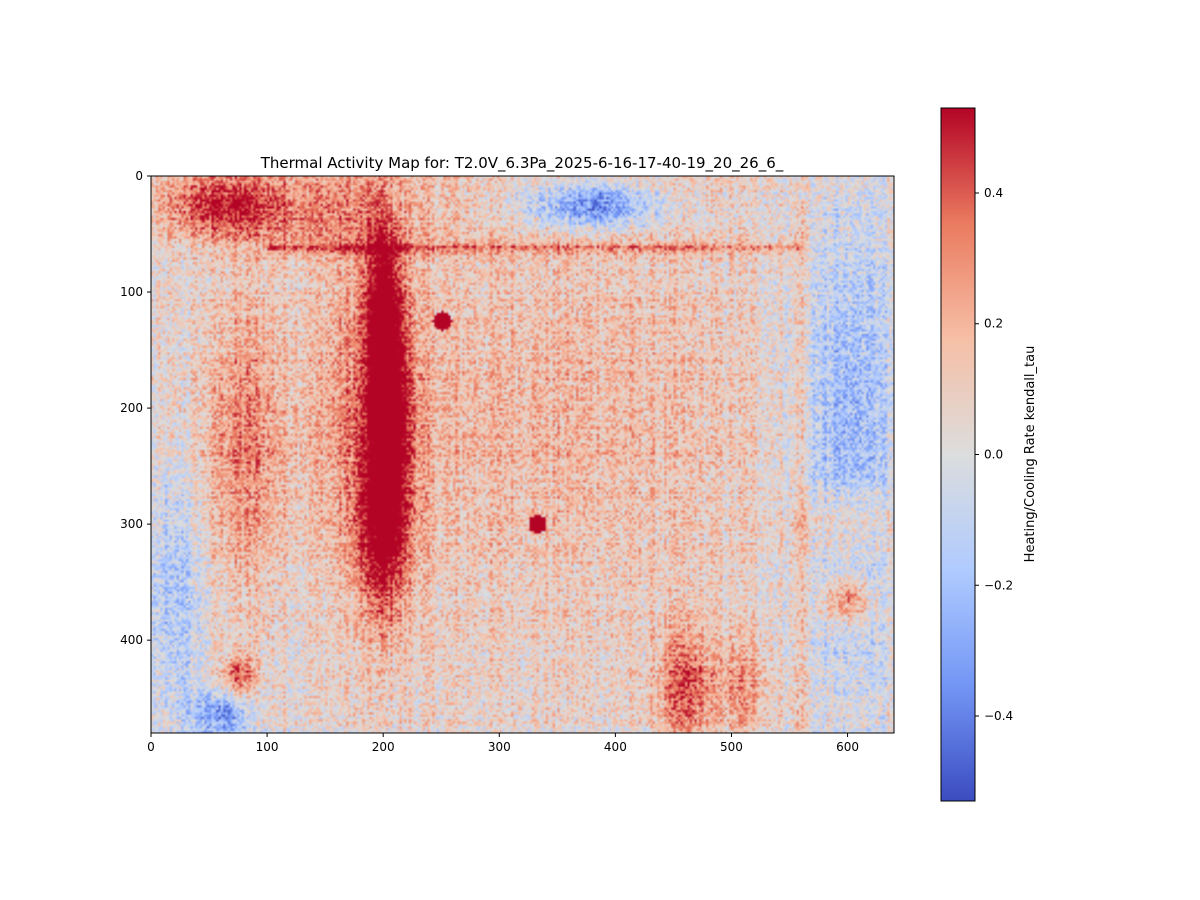  What do you see at coordinates (731, 747) in the screenshot?
I see `x-tick-label: 500` at bounding box center [731, 747].